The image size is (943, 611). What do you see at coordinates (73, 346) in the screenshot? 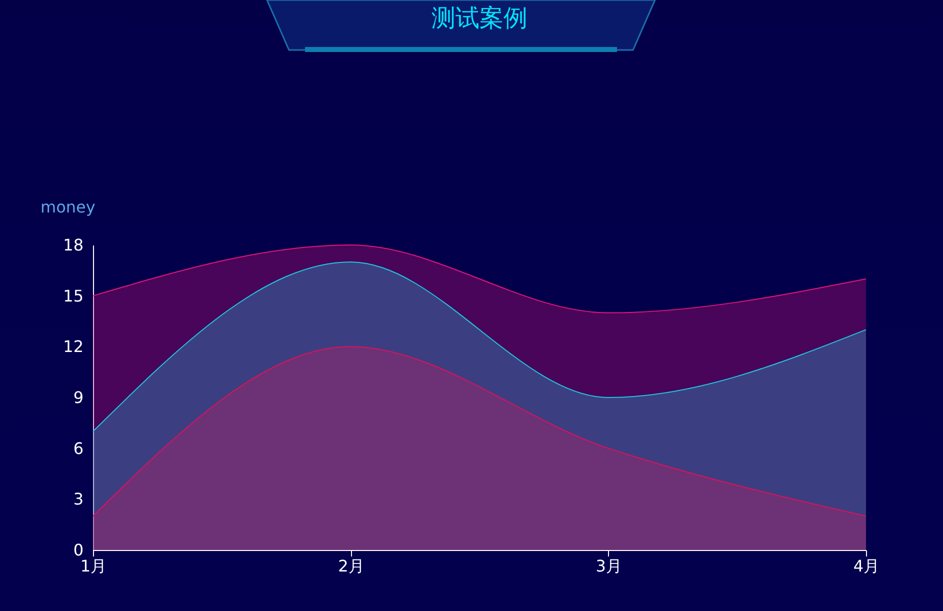
I see `y-tick-label: 12` at bounding box center [73, 346].